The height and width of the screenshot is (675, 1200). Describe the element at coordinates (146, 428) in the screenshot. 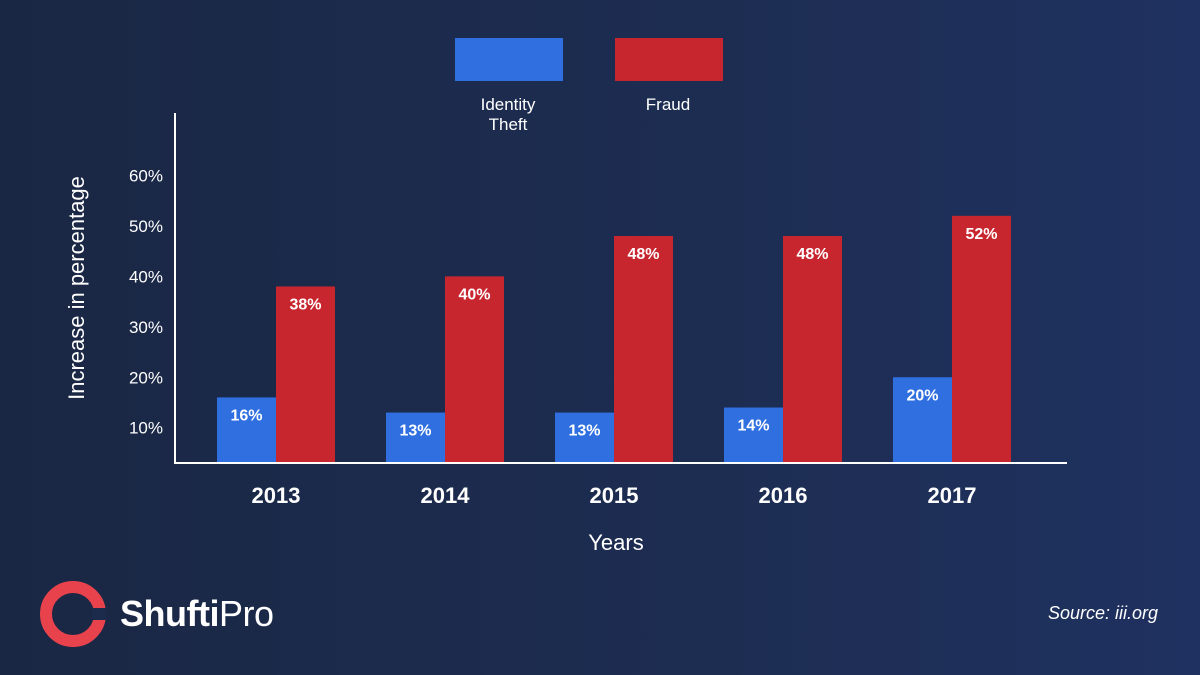

I see `y-tick-label: 10%` at that location.